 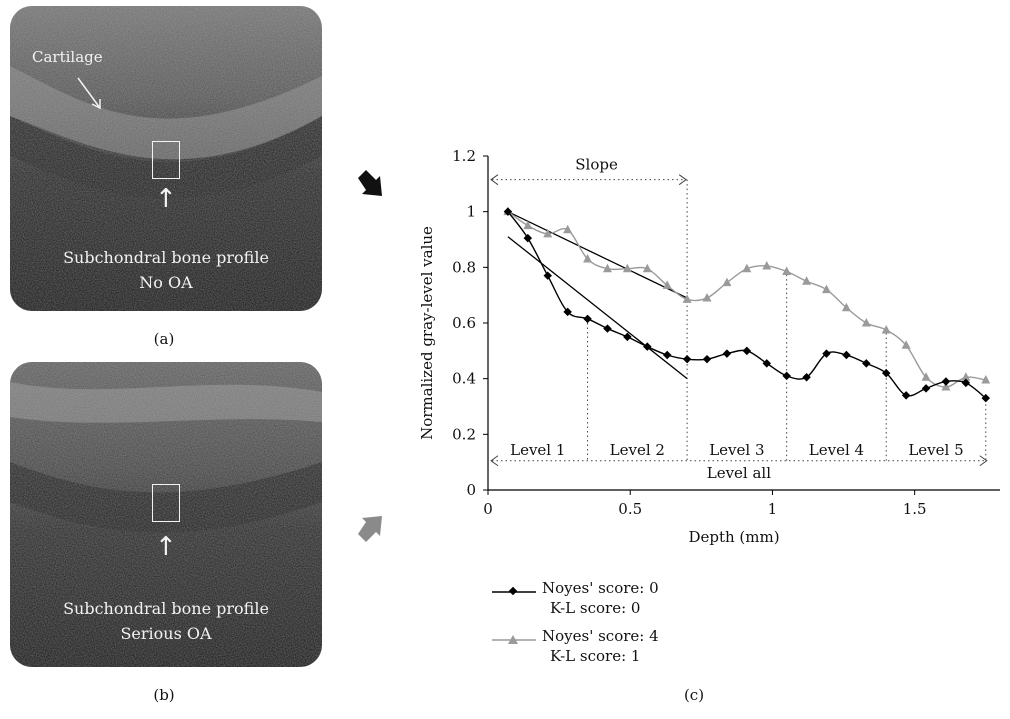 What do you see at coordinates (494, 461) in the screenshot?
I see `level-all-arrow-head-left` at bounding box center [494, 461].